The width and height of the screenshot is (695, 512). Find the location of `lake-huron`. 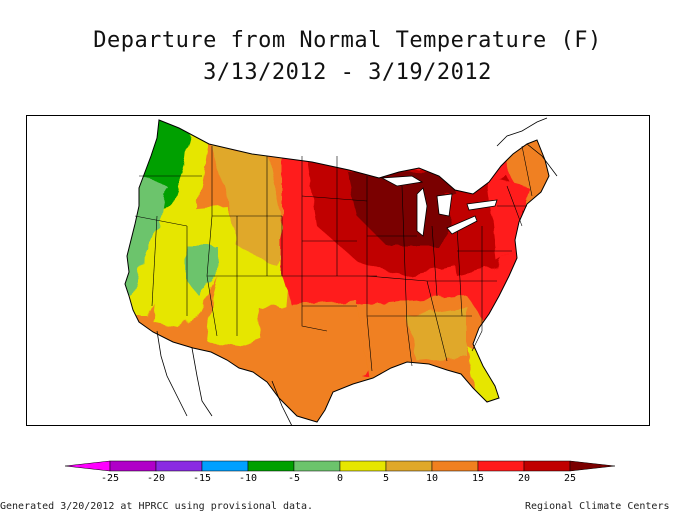

lake-huron is located at coordinates (444, 205).